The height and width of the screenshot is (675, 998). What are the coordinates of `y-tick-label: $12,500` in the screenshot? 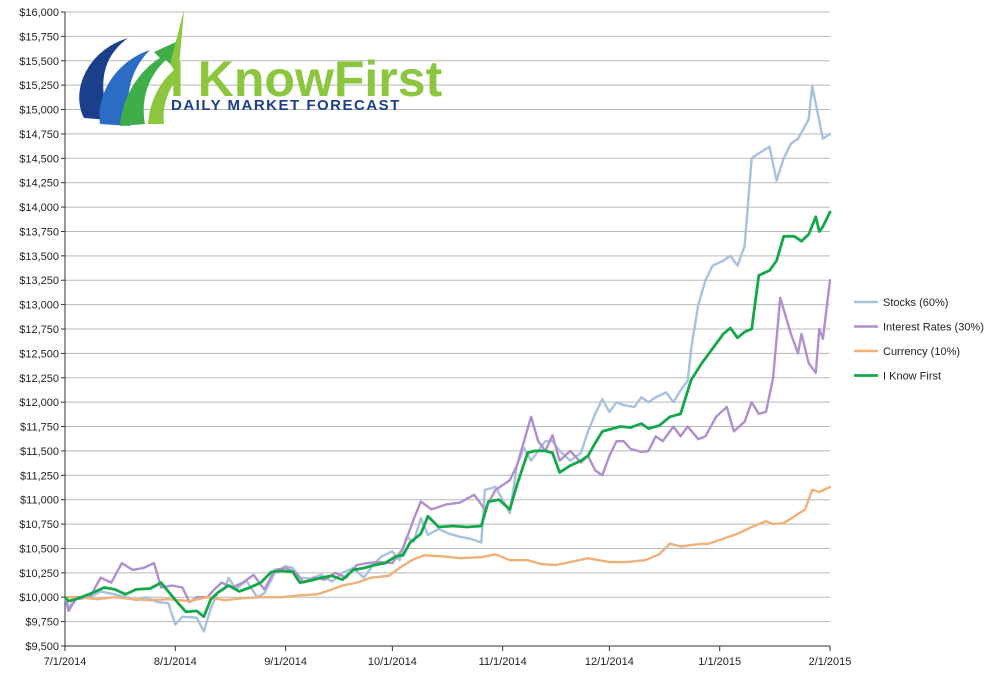 It's located at (39, 354).